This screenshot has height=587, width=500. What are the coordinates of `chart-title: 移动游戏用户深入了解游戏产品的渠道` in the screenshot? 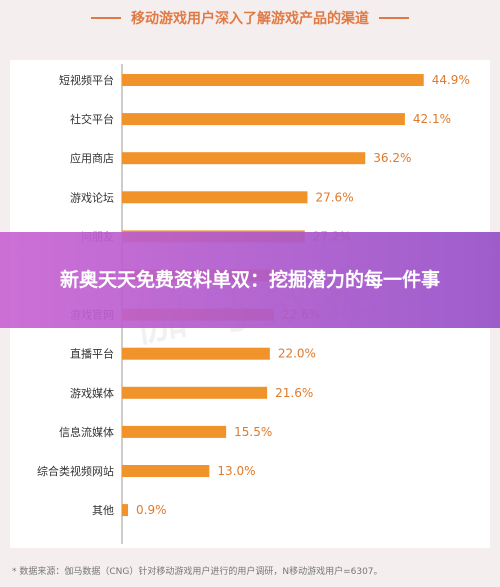 It's located at (250, 19).